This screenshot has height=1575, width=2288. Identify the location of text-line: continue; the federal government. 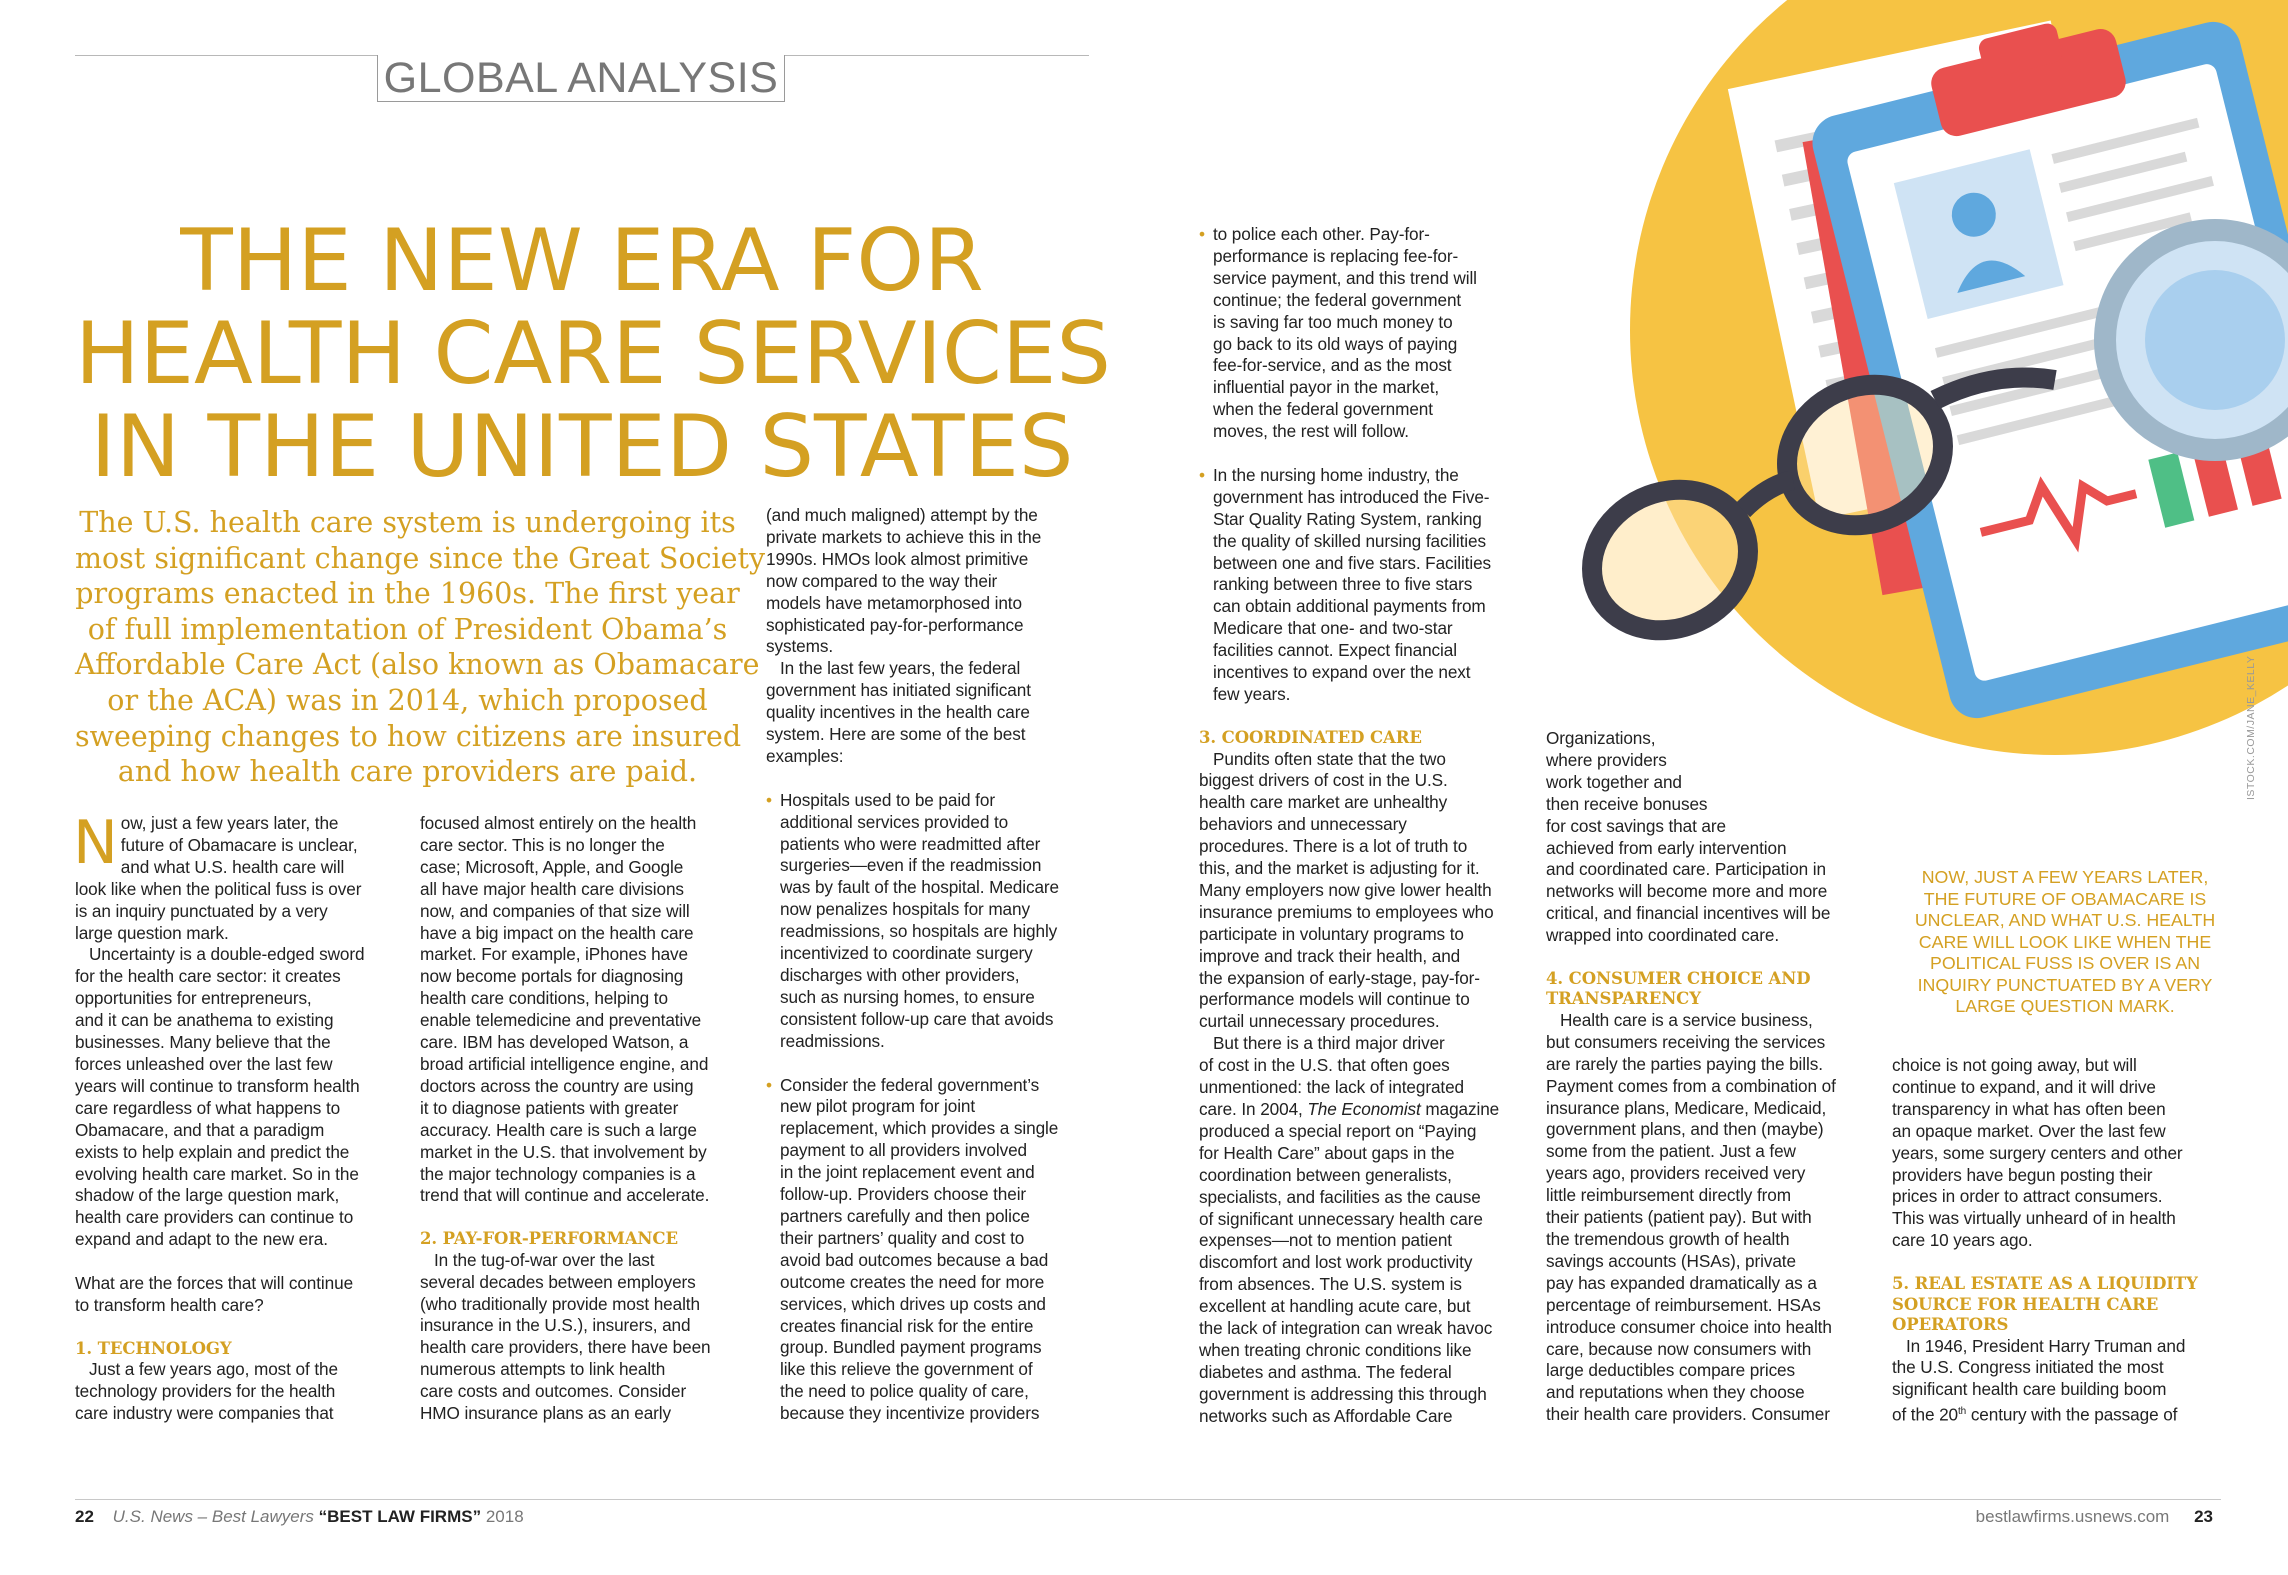
(1337, 299).